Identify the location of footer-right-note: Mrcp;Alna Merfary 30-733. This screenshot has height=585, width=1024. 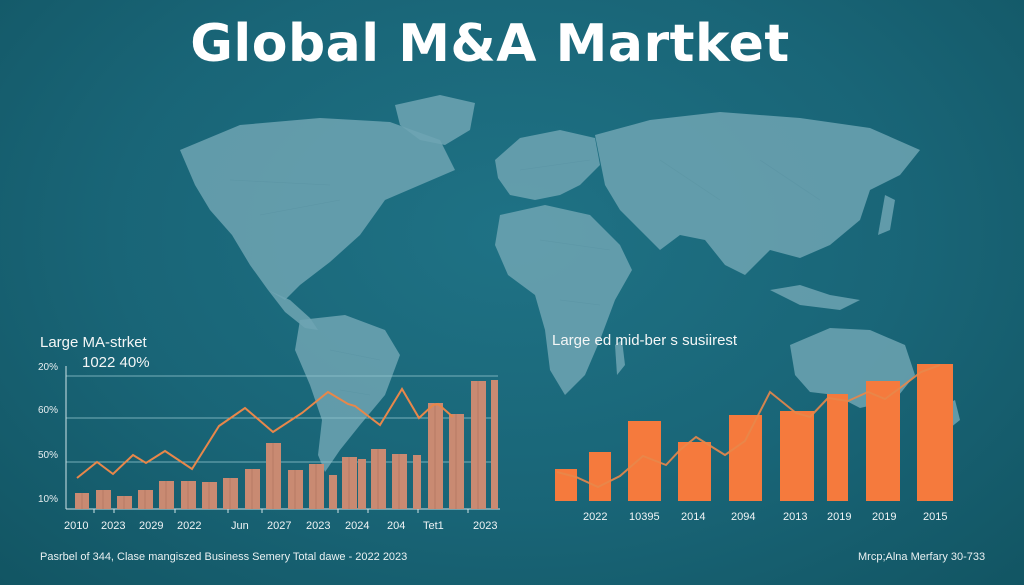
(922, 557).